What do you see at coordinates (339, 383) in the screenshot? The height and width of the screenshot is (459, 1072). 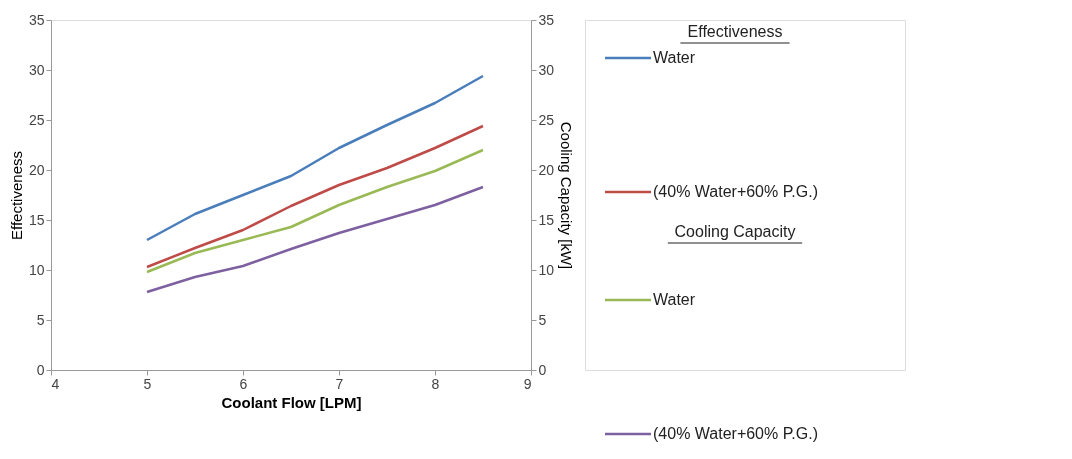 I see `x-tick-label: 7` at bounding box center [339, 383].